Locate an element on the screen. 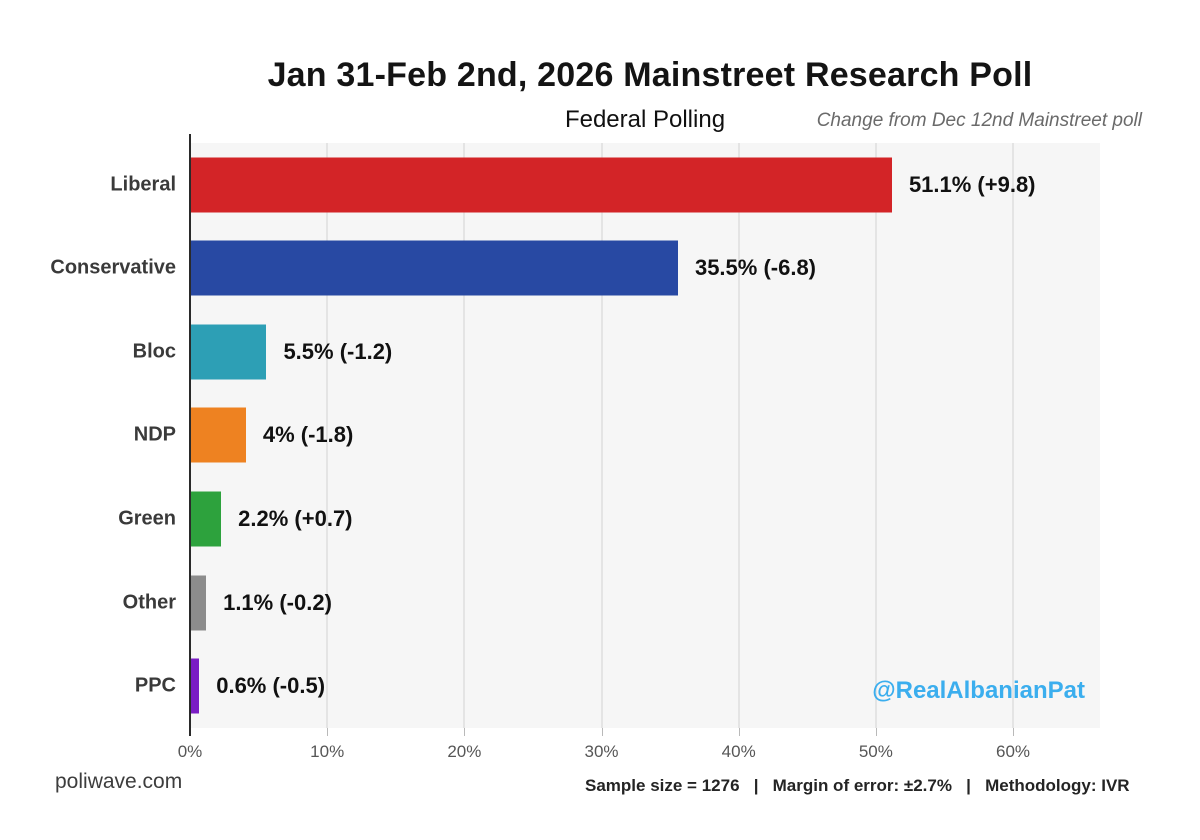 This screenshot has height=840, width=1200. bar-row: Other 1.1% (-0.2) is located at coordinates (600, 603).